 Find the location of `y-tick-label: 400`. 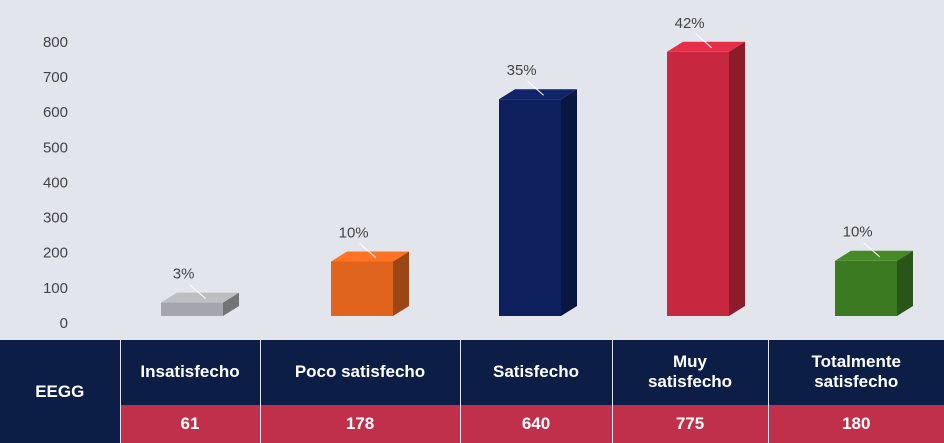

y-tick-label: 400 is located at coordinates (55, 182).